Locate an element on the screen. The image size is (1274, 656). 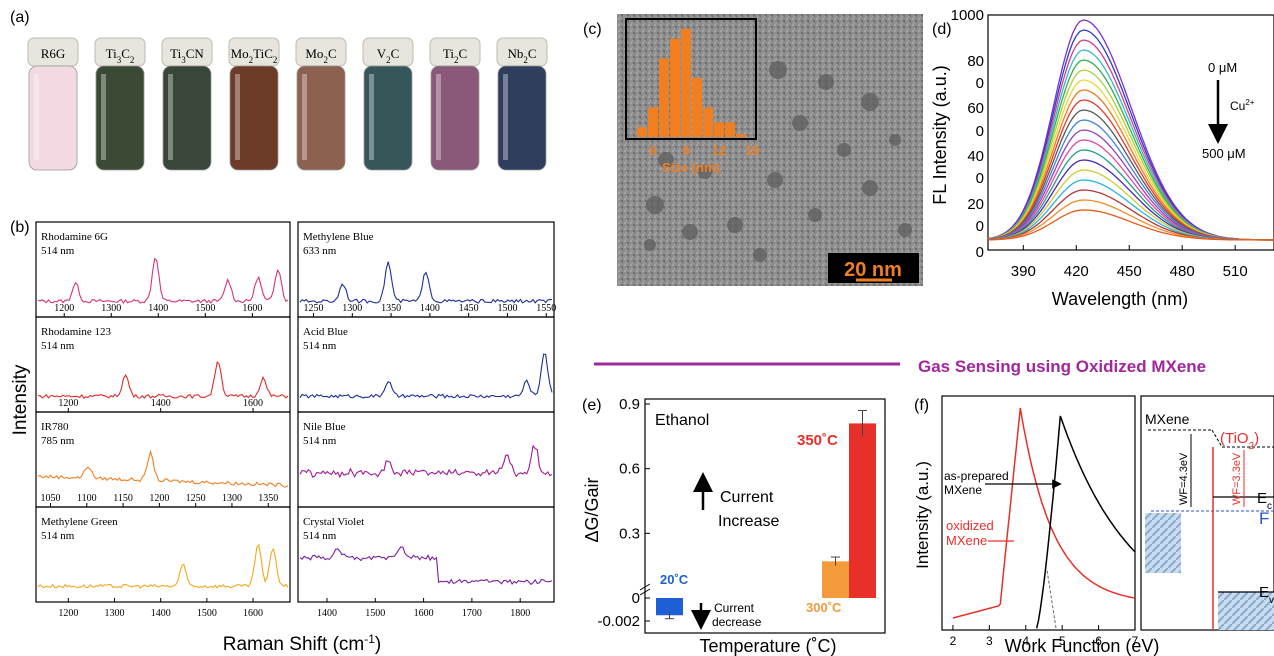
panel-label-c: (c) is located at coordinates (592, 29).